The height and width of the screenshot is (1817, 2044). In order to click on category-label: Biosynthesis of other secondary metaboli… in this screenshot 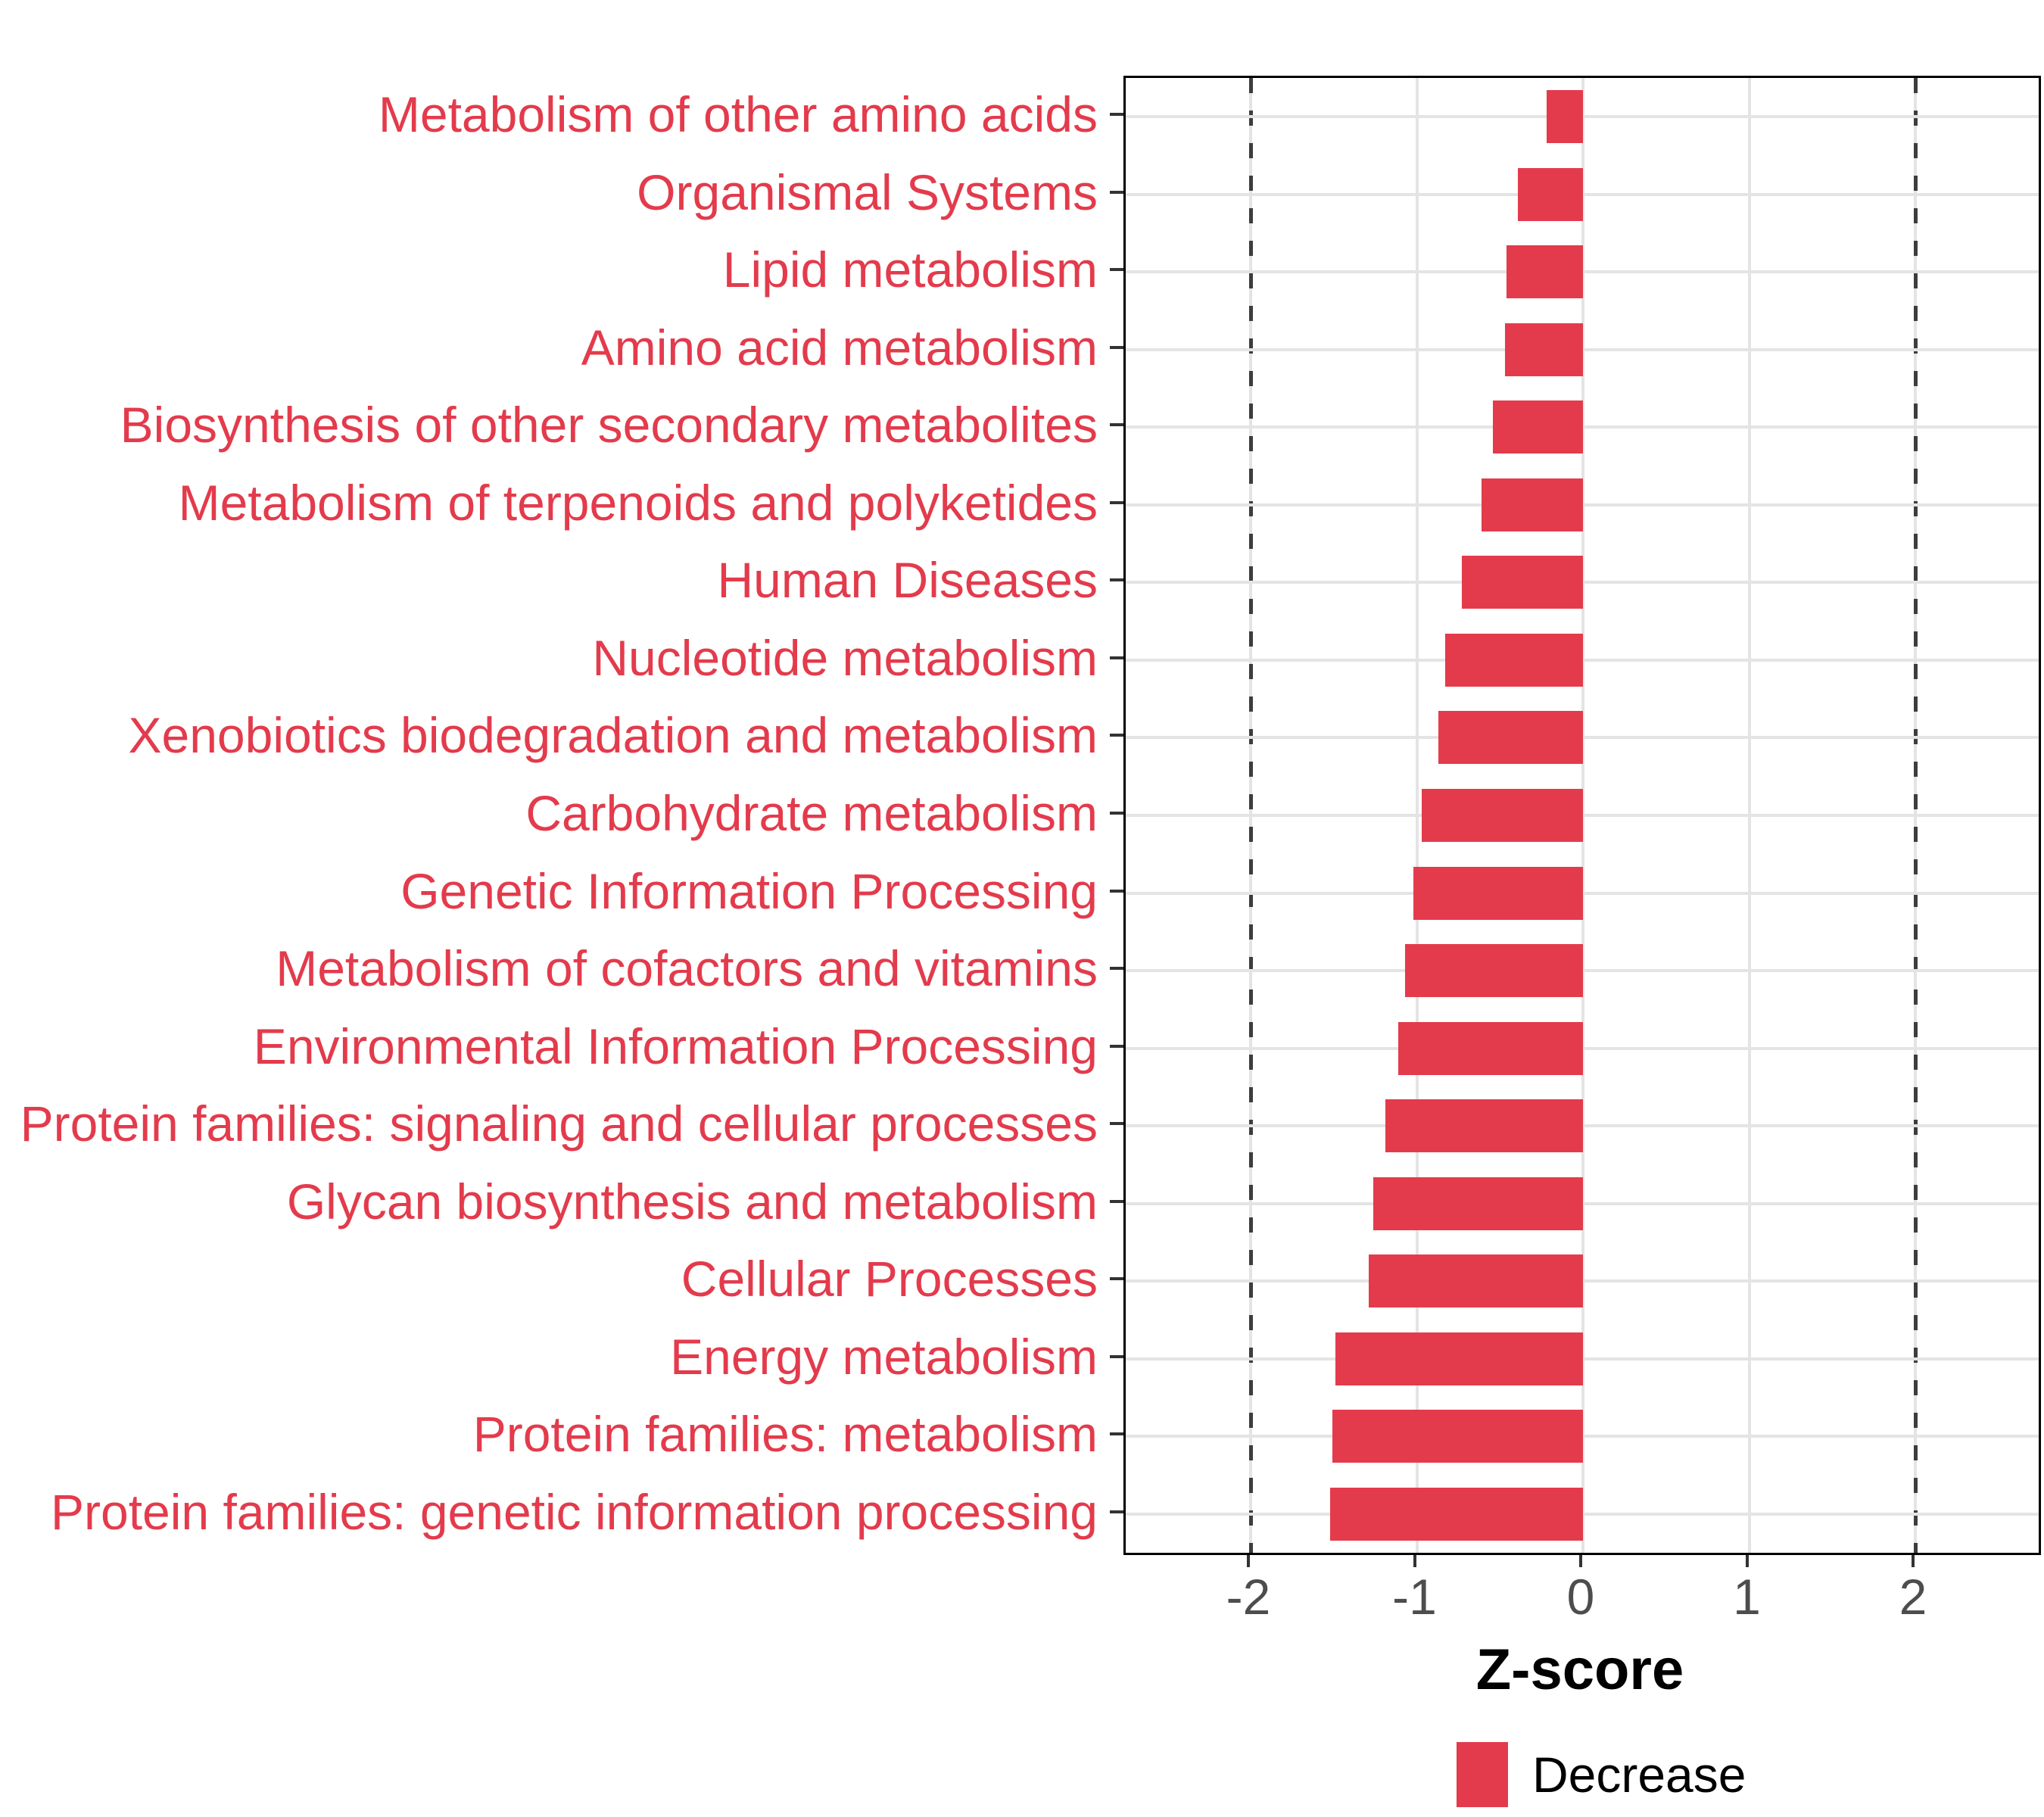, I will do `click(609, 425)`.